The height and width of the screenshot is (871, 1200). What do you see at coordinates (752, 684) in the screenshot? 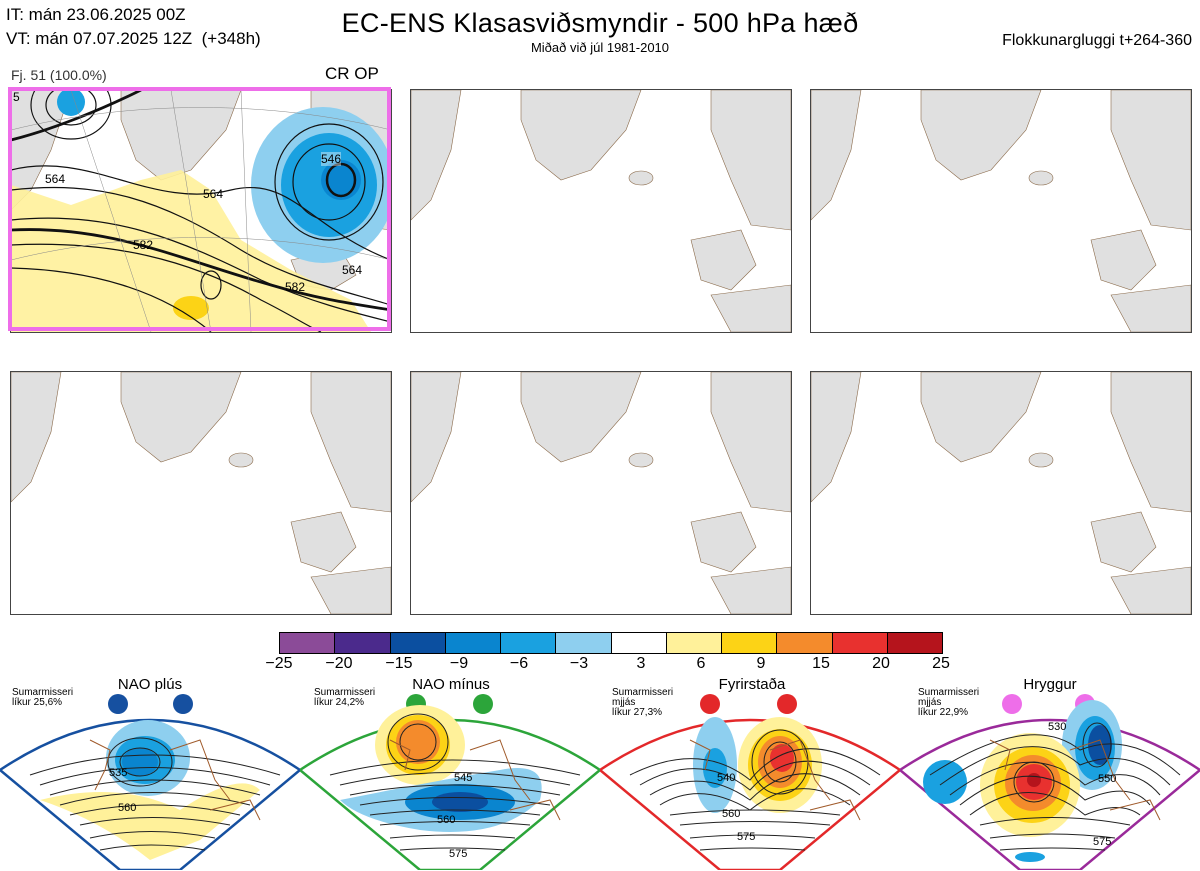
I see `regime-title: Fyrirstaða` at bounding box center [752, 684].